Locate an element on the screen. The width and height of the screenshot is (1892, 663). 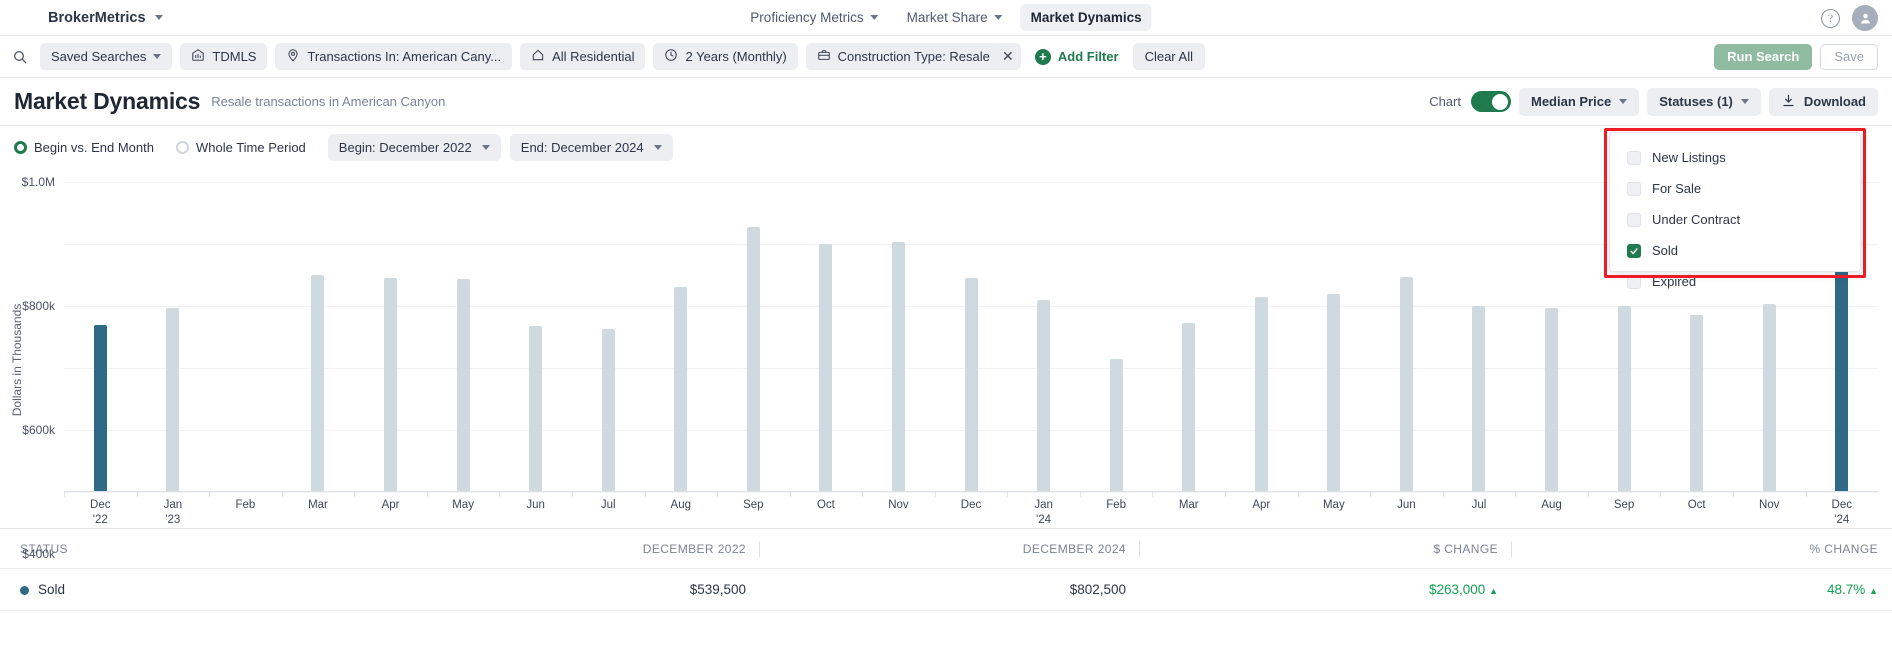
checkbox-checked-icon is located at coordinates (1634, 250).